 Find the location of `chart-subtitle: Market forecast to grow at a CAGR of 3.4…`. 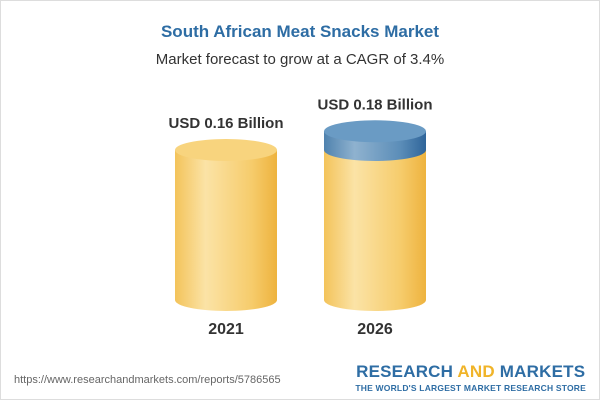

chart-subtitle: Market forecast to grow at a CAGR of 3.4… is located at coordinates (300, 59).